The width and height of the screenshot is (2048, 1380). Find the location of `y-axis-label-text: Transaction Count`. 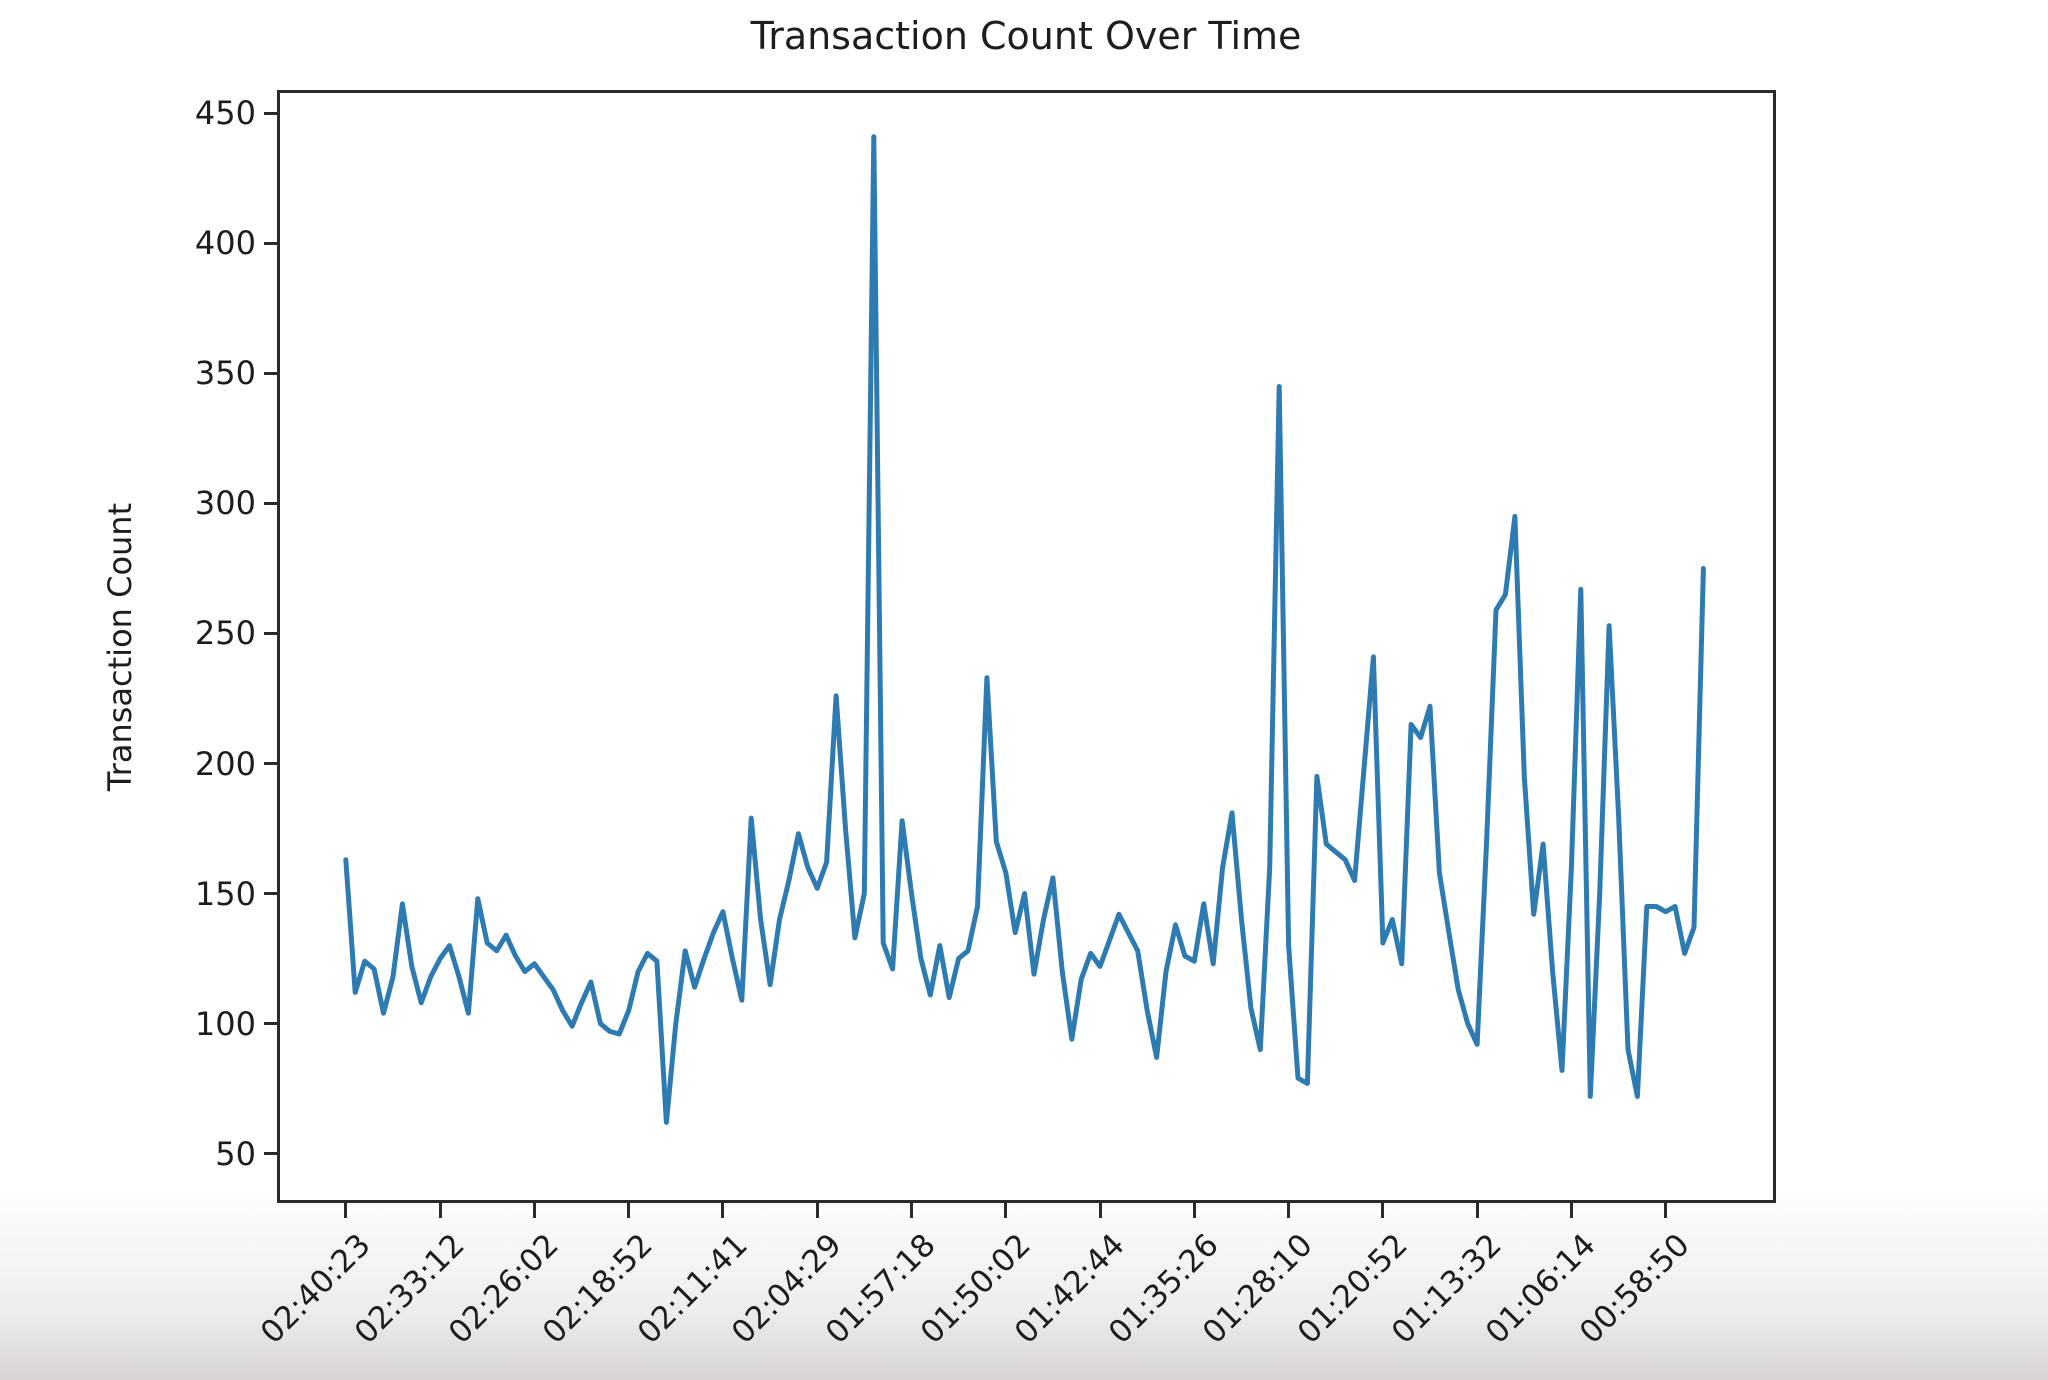

y-axis-label-text: Transaction Count is located at coordinates (120, 647).